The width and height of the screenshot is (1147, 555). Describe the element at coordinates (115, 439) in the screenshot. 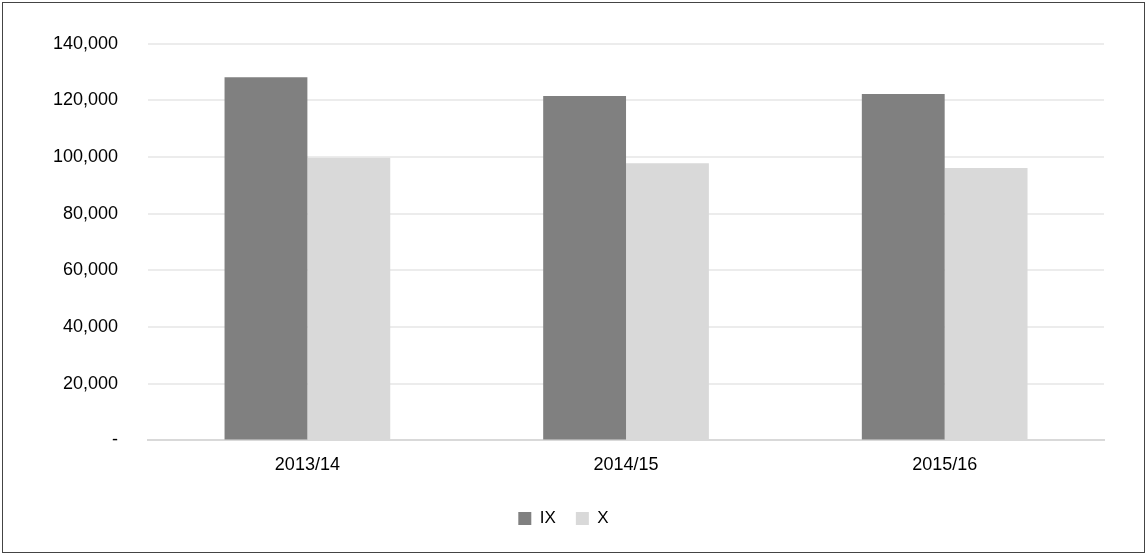

I see `y-tick-label: -` at that location.